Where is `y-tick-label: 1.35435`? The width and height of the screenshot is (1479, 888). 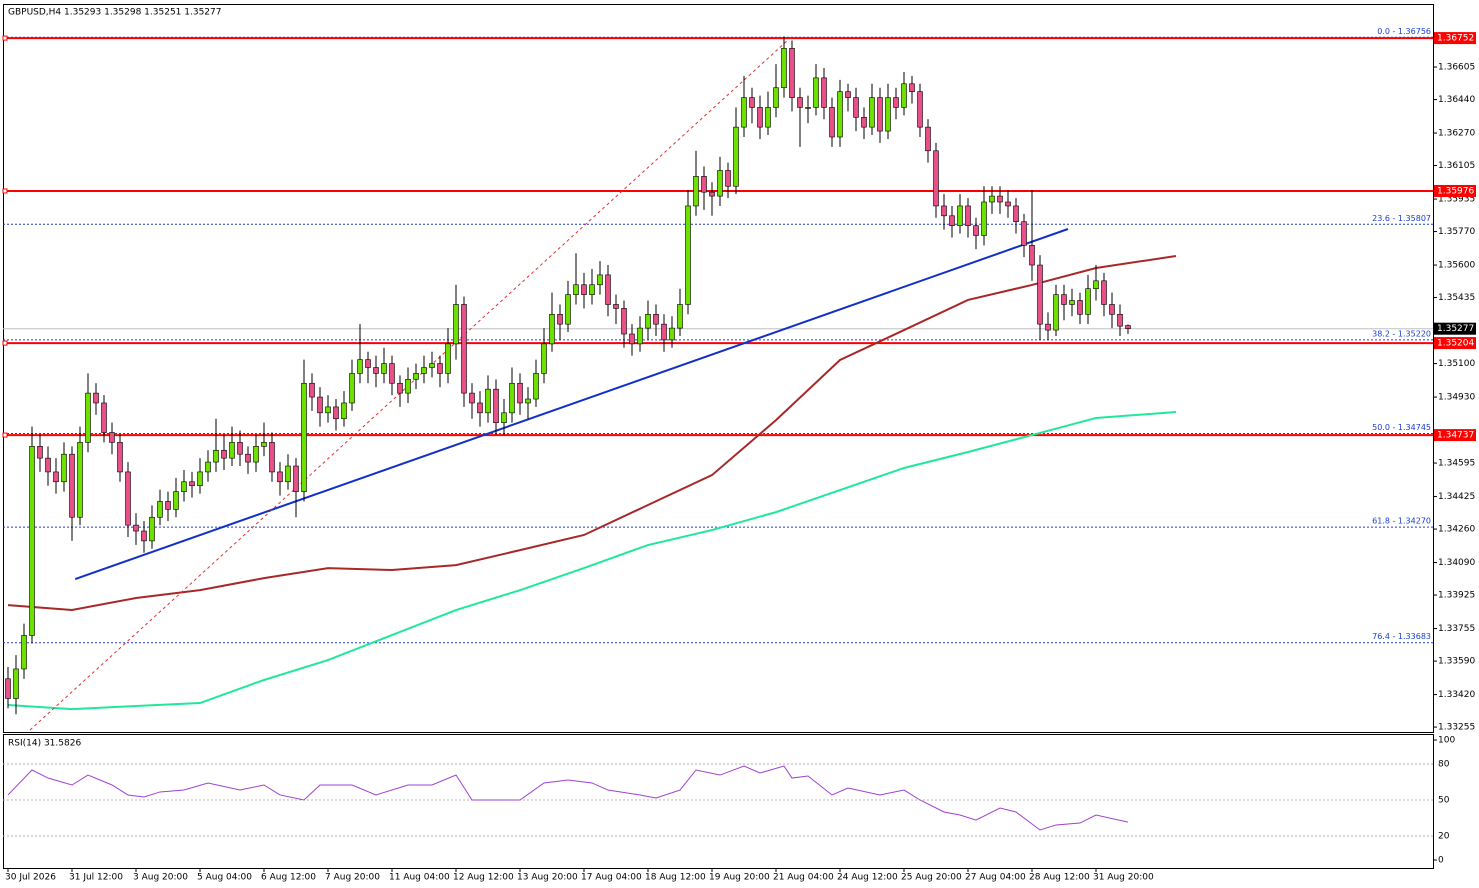
y-tick-label: 1.35435 is located at coordinates (1456, 298).